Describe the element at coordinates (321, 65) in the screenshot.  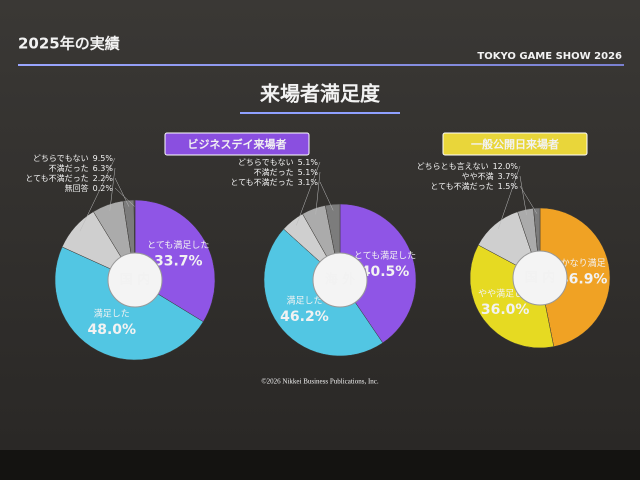
I see `header-rule` at that location.